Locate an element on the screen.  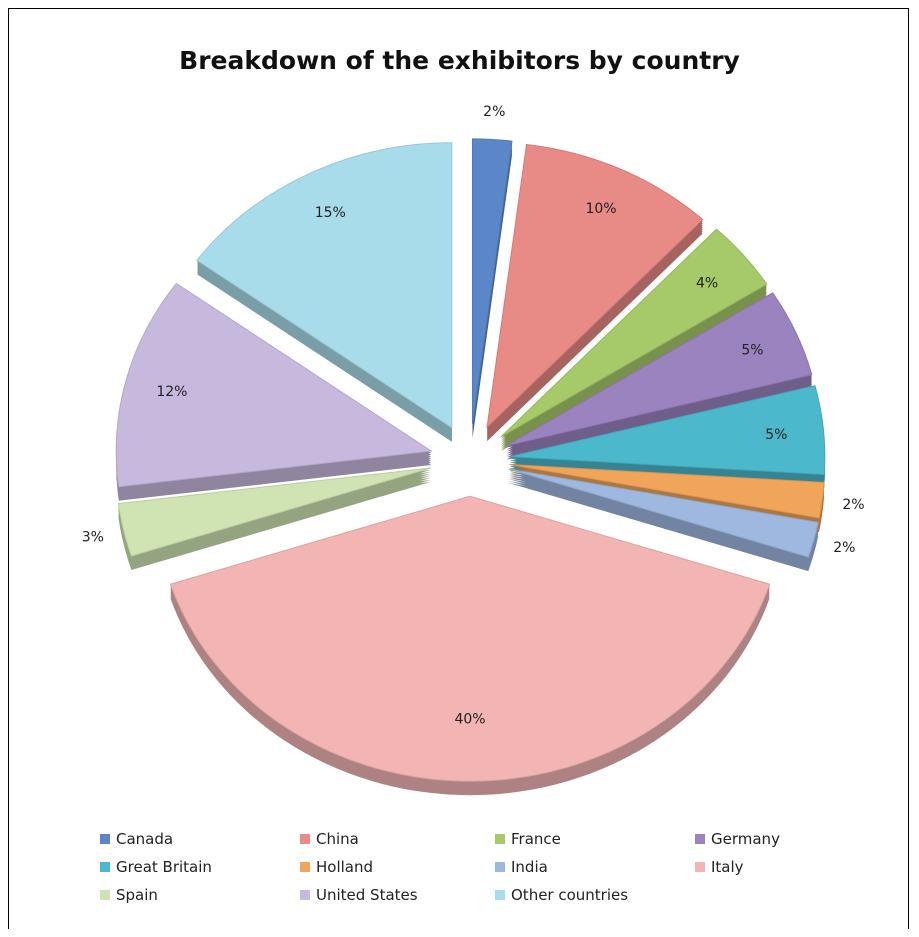
data-label-france: 4% is located at coordinates (707, 284).